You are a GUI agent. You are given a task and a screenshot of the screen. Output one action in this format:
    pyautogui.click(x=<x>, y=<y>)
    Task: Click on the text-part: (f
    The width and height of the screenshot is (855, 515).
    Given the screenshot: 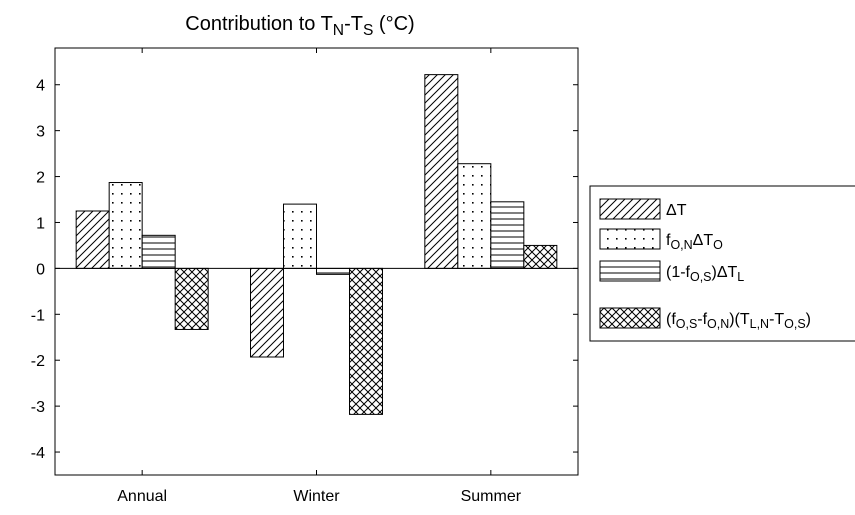 What is the action you would take?
    pyautogui.click(x=671, y=319)
    